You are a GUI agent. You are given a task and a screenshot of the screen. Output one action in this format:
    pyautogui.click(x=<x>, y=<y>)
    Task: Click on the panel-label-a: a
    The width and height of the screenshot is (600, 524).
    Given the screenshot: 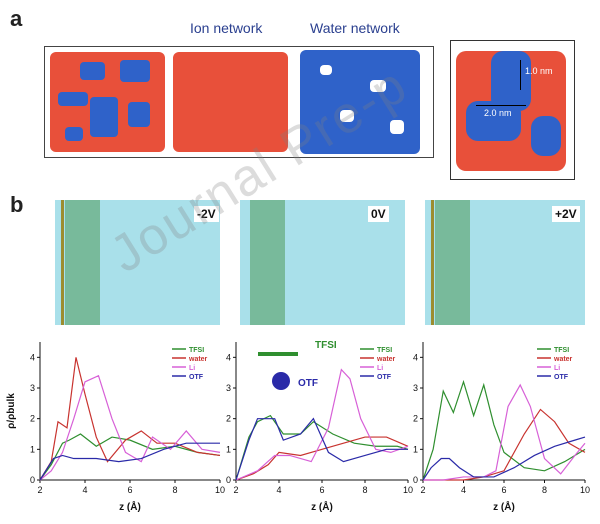 What is the action you would take?
    pyautogui.click(x=16, y=18)
    